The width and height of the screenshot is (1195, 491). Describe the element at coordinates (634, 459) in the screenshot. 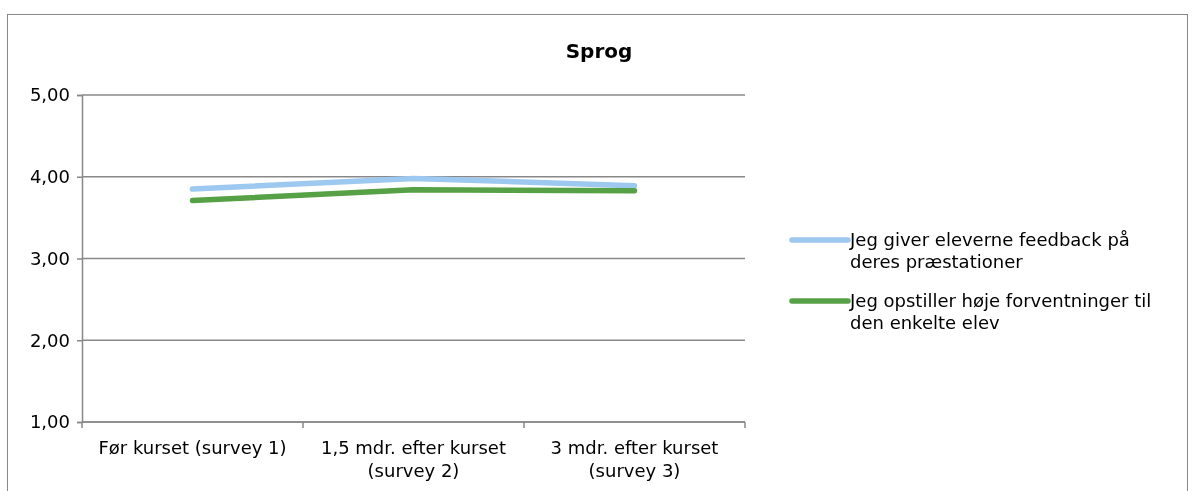

I see `x-tick-label: 3 mdr. efter kurset (survey 3)` at that location.